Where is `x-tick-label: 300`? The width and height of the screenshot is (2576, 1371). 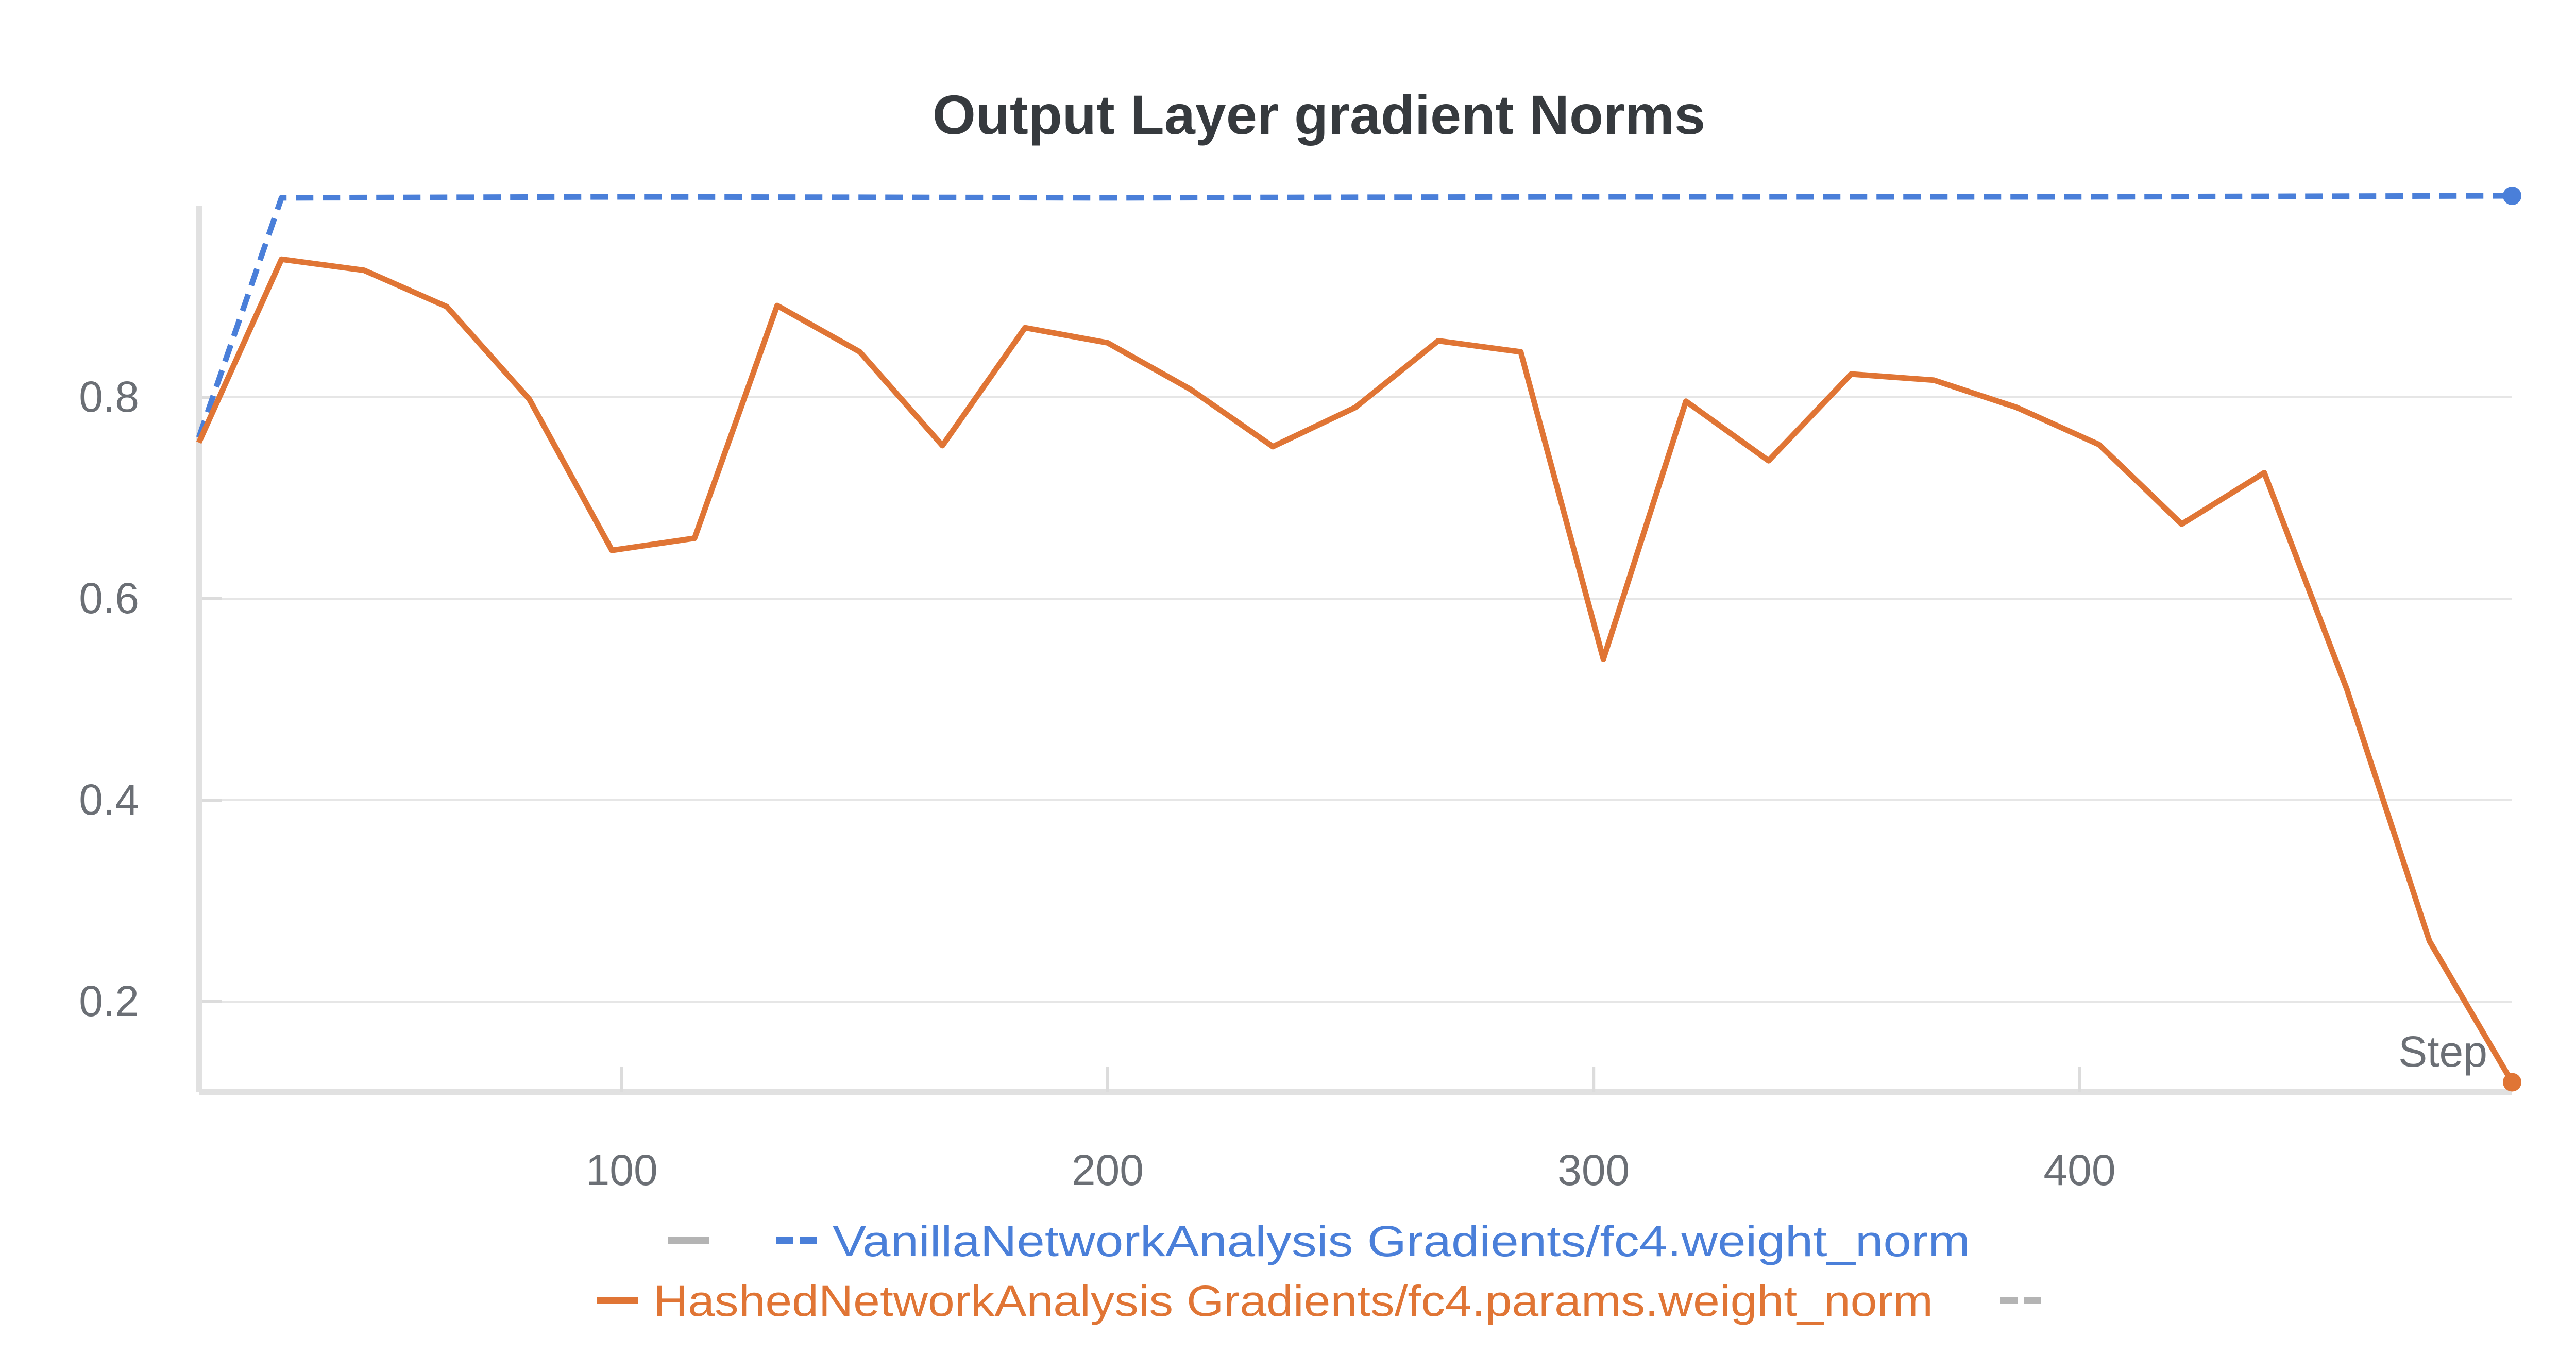 x-tick-label: 300 is located at coordinates (1593, 1170).